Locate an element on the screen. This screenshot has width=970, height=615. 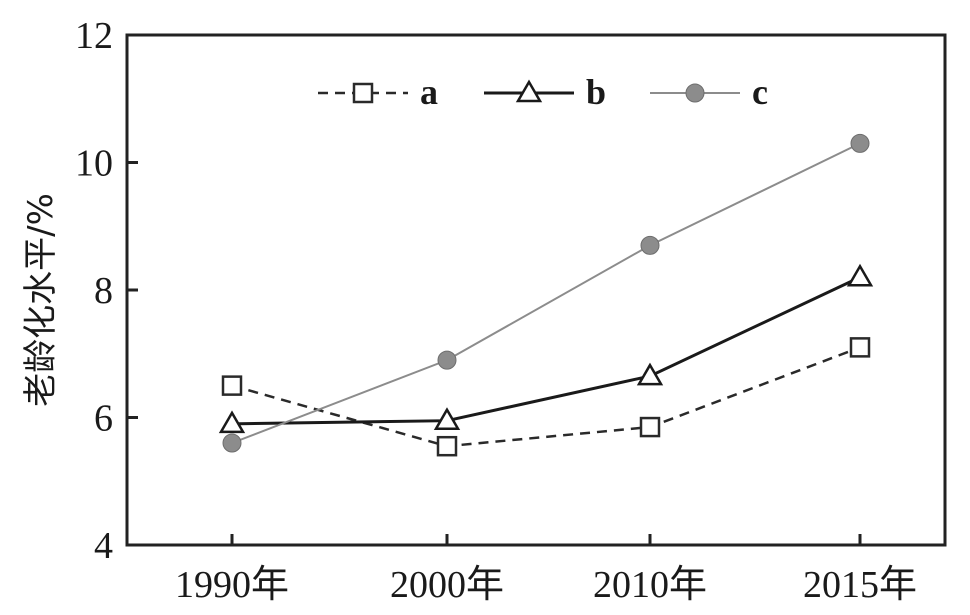
y-tick-label: 4 is located at coordinates (103, 546).